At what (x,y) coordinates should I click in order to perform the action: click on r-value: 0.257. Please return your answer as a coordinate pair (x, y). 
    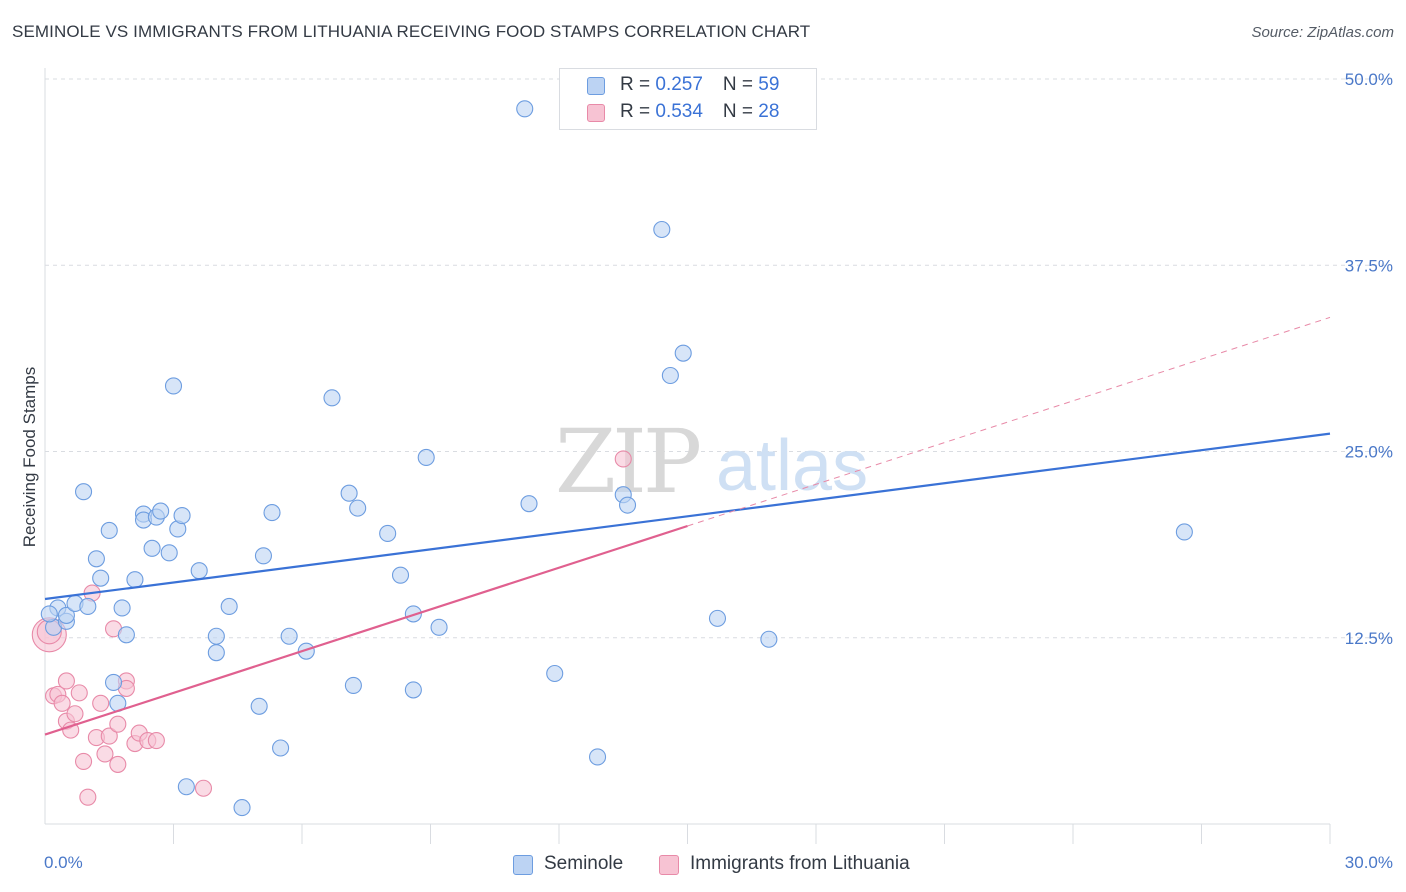
    Looking at the image, I should click on (679, 84).